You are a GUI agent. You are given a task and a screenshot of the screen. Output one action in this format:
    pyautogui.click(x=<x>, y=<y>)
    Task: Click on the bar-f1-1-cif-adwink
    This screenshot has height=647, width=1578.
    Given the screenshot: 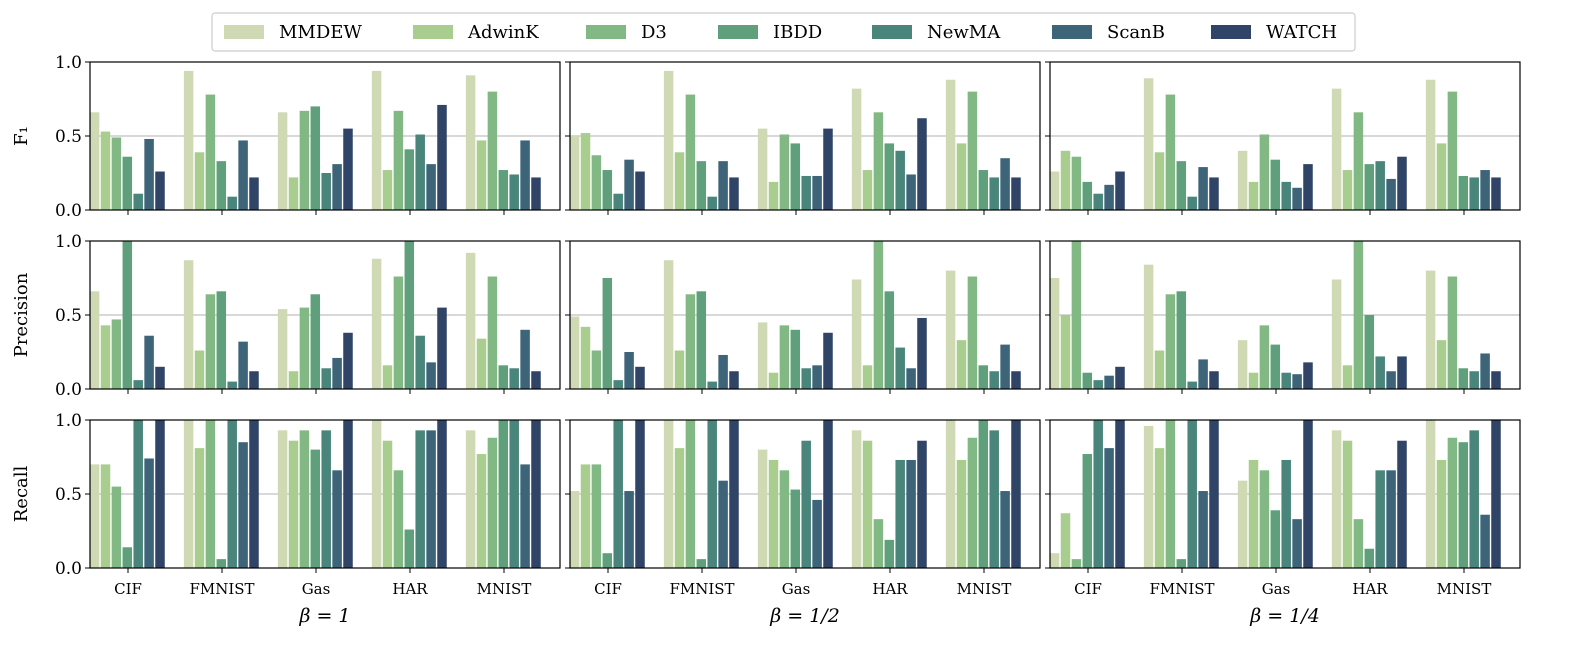 What is the action you would take?
    pyautogui.click(x=585, y=171)
    